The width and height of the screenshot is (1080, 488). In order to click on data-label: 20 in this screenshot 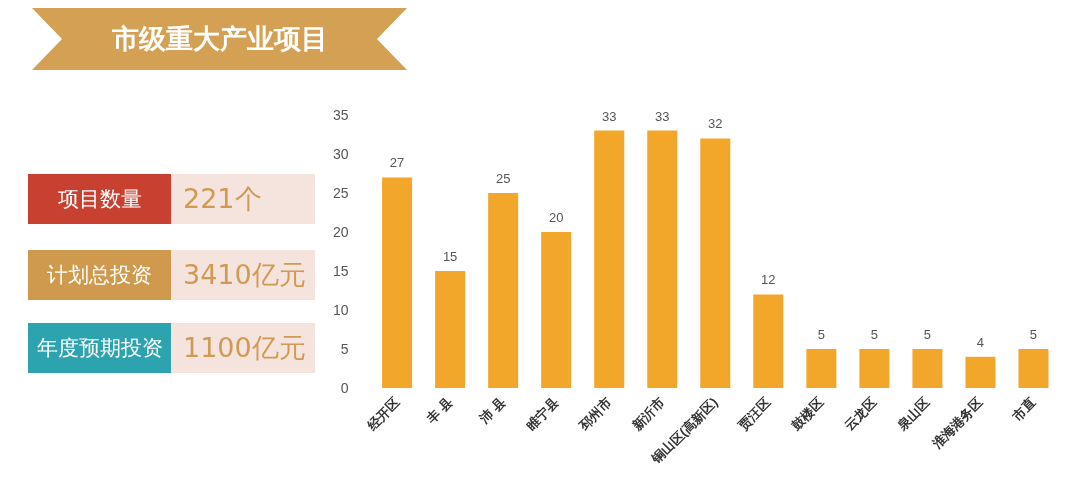, I will do `click(556, 217)`.